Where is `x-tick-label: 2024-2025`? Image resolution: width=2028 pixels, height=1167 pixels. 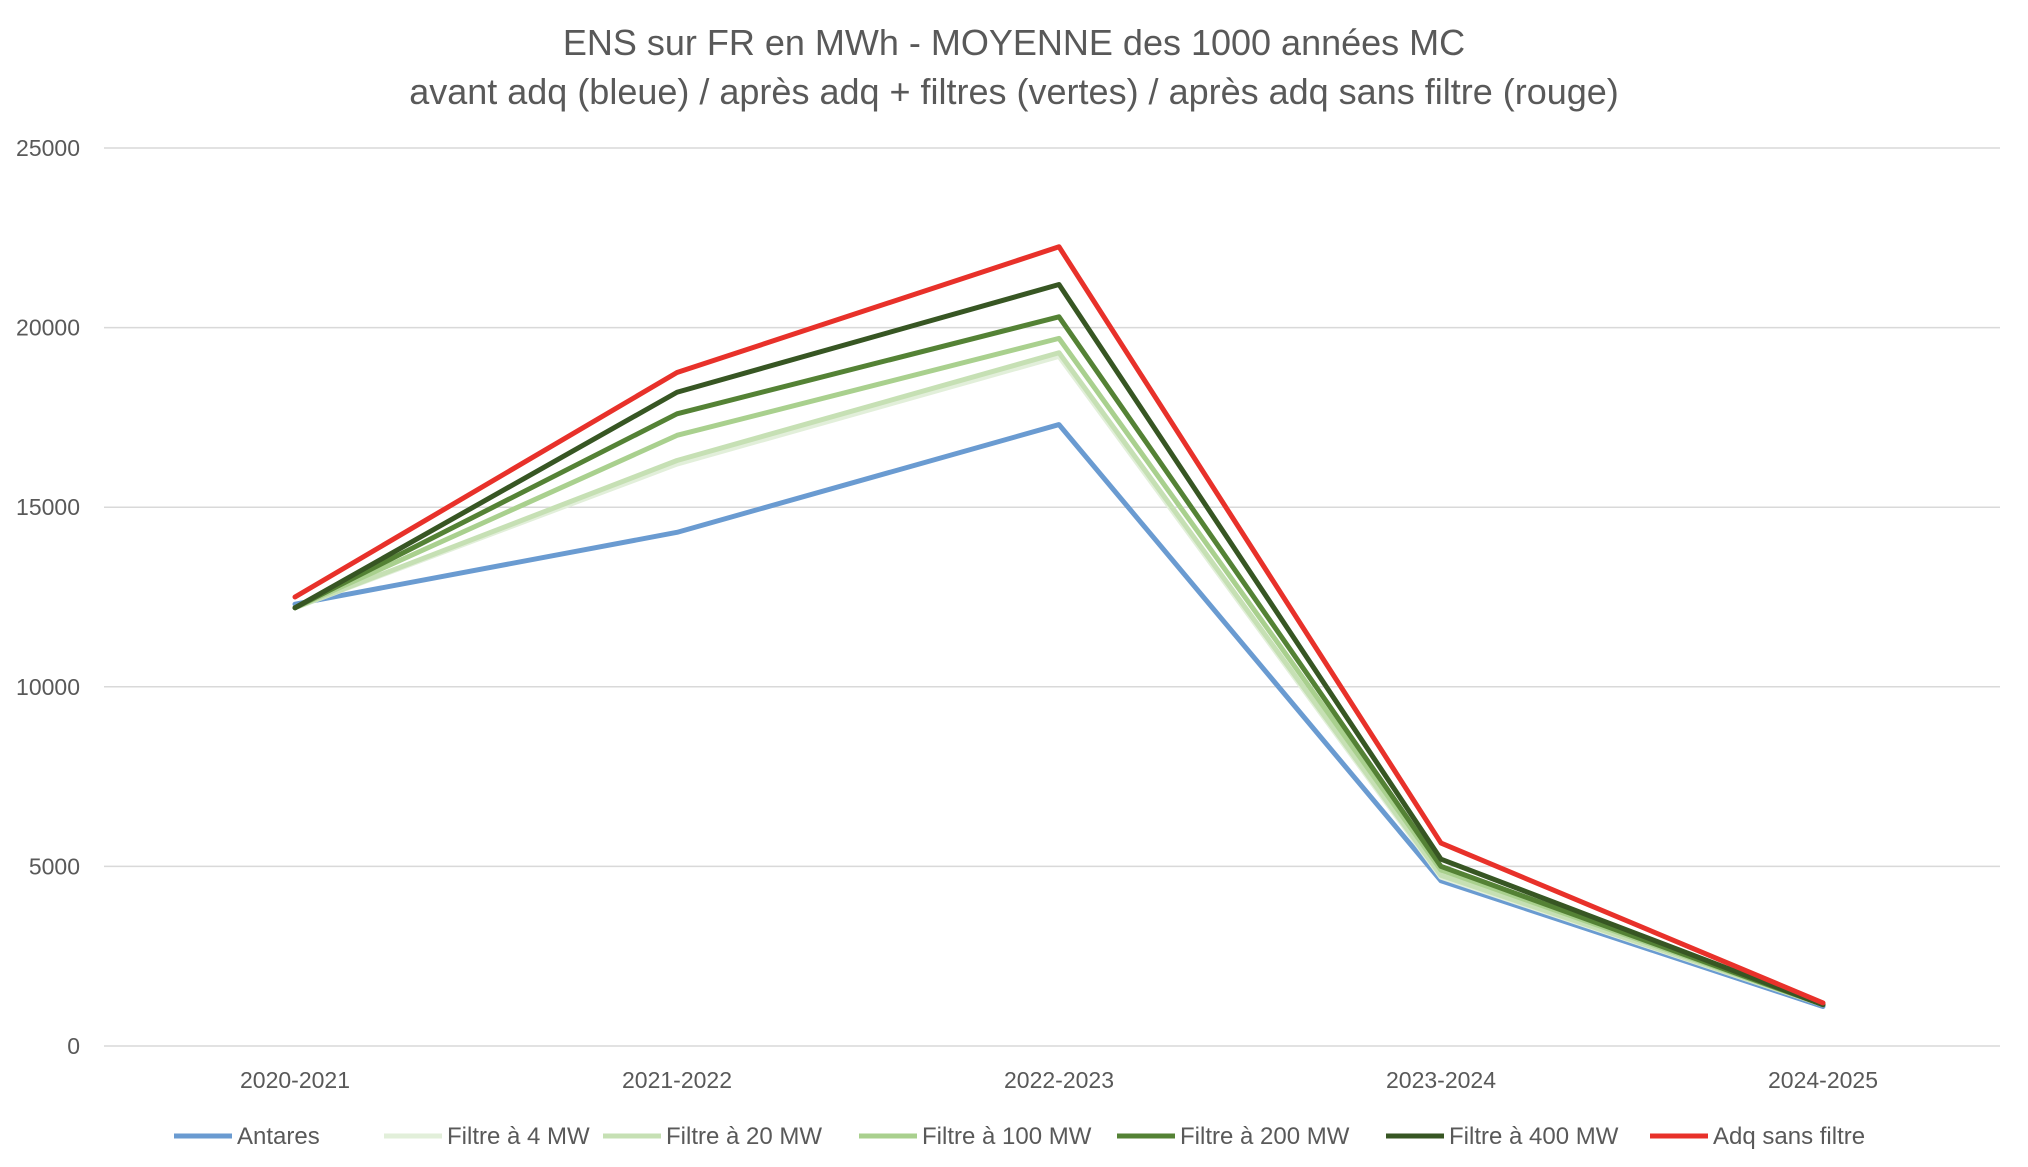 x-tick-label: 2024-2025 is located at coordinates (1823, 1080).